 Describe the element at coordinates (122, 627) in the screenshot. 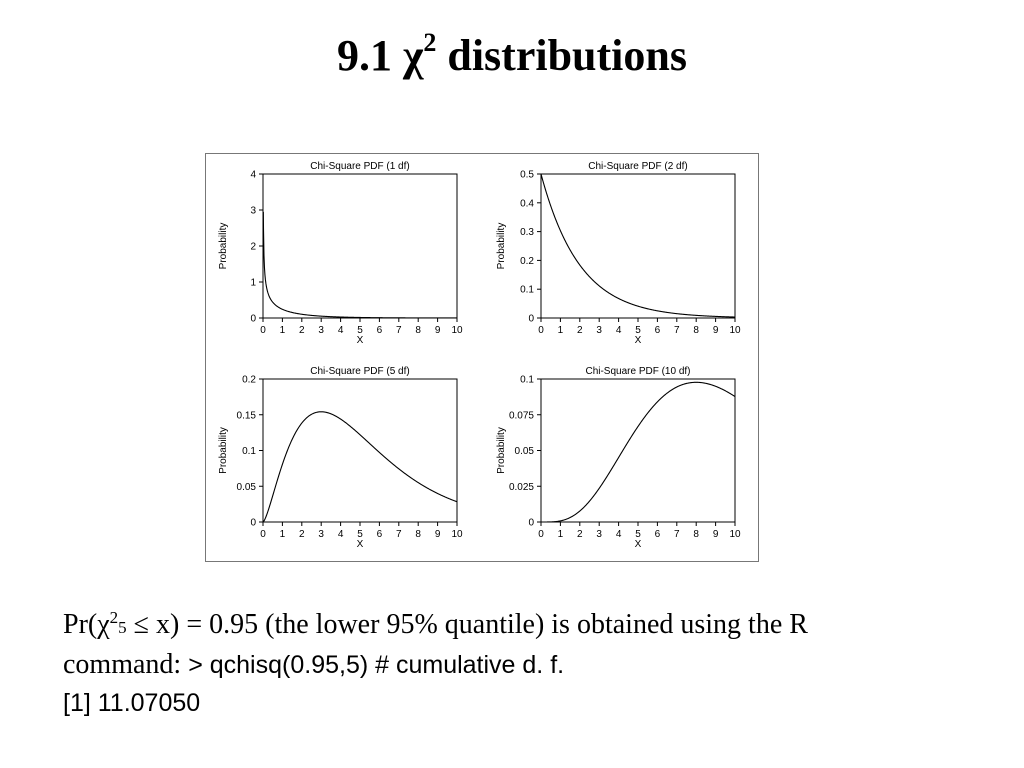

I see `line1-subscript: 5` at that location.